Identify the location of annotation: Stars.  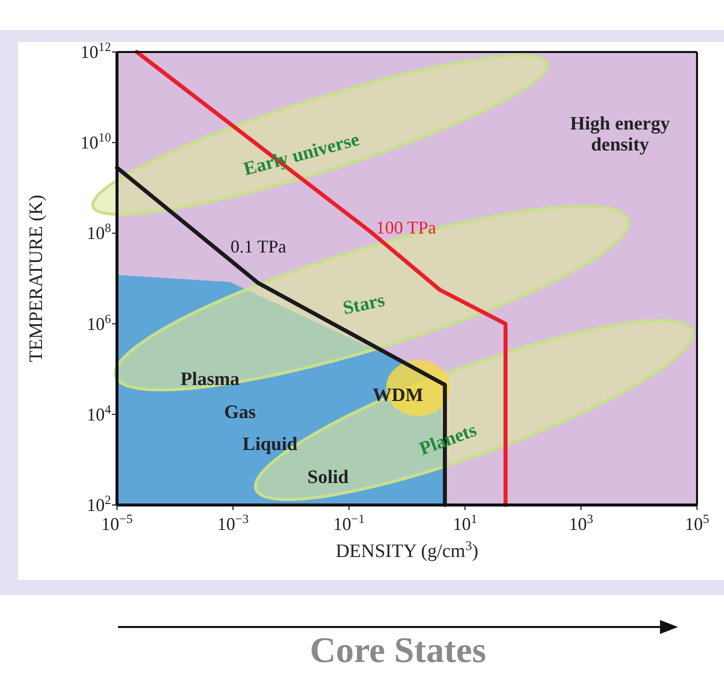
(364, 305).